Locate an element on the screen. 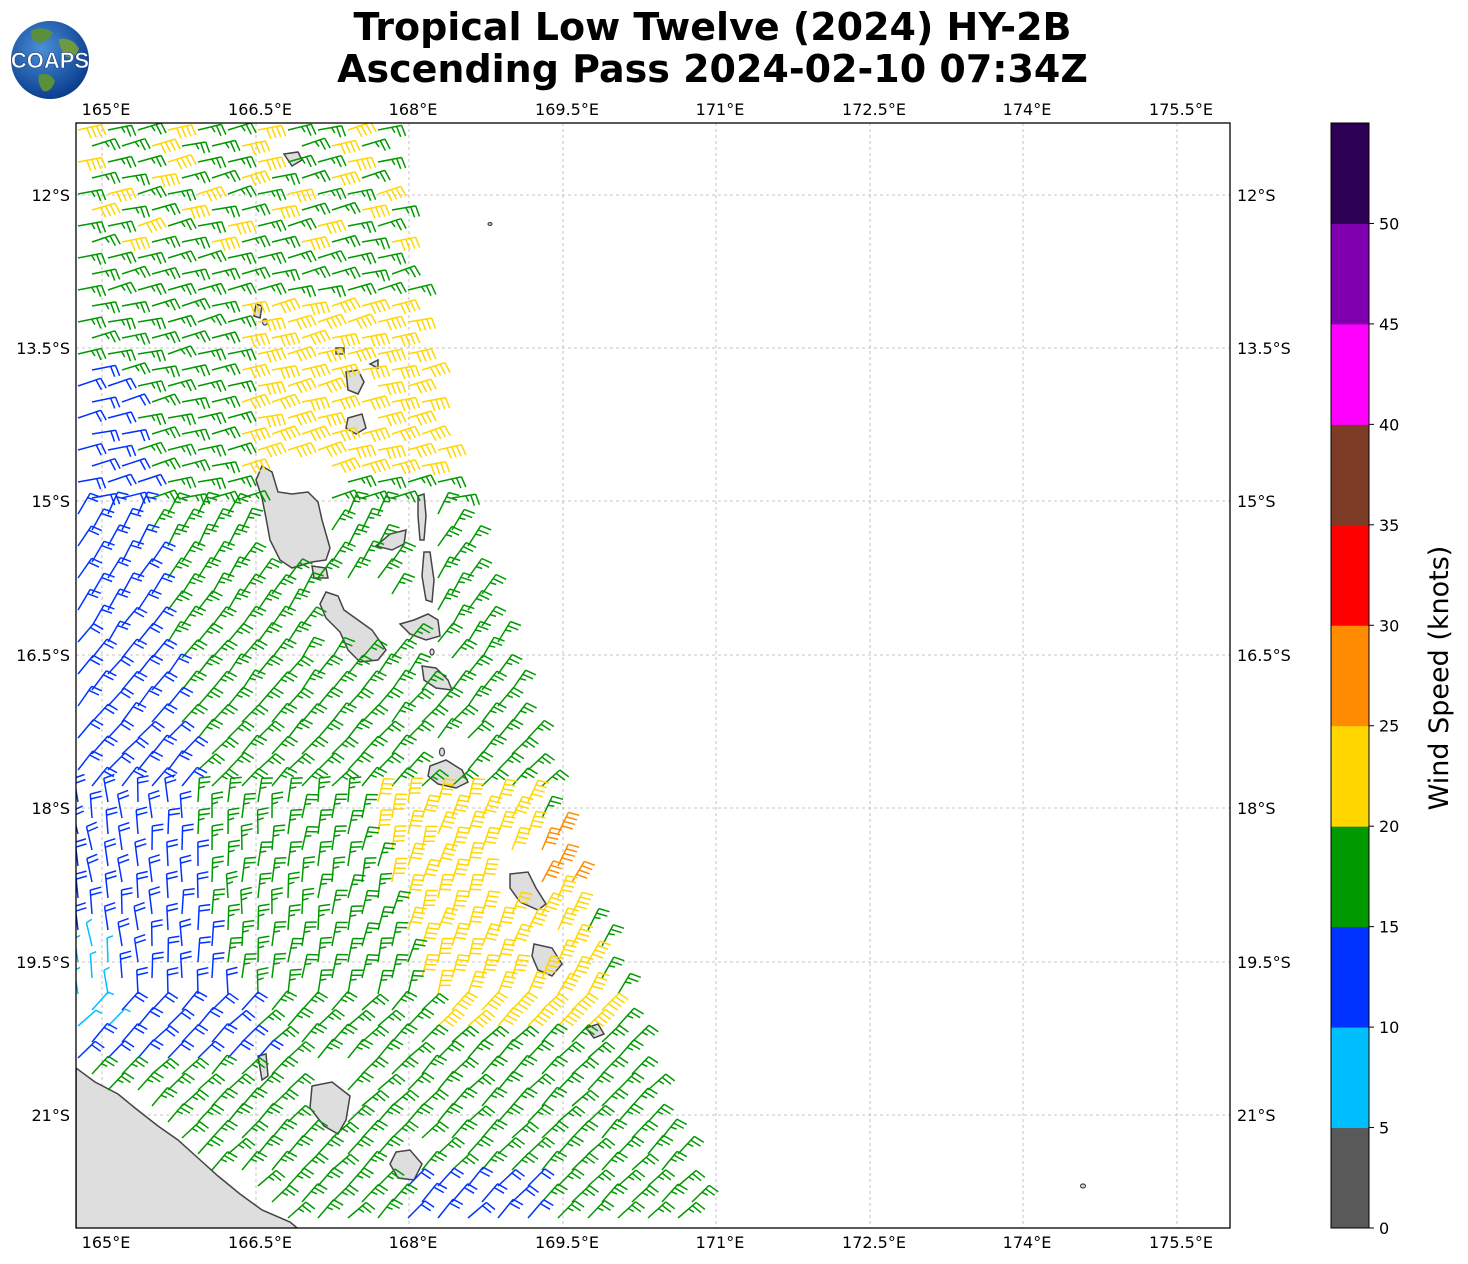  lat-tick-label-left: 16.5°S is located at coordinates (43, 655).